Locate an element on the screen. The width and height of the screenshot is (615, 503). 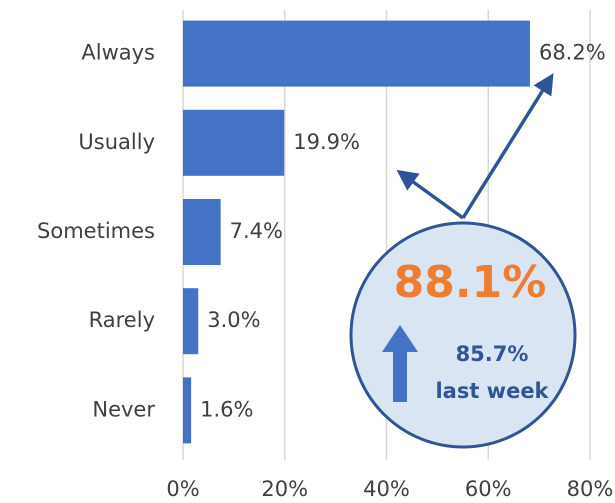
y-tick-label: Usually is located at coordinates (116, 142).